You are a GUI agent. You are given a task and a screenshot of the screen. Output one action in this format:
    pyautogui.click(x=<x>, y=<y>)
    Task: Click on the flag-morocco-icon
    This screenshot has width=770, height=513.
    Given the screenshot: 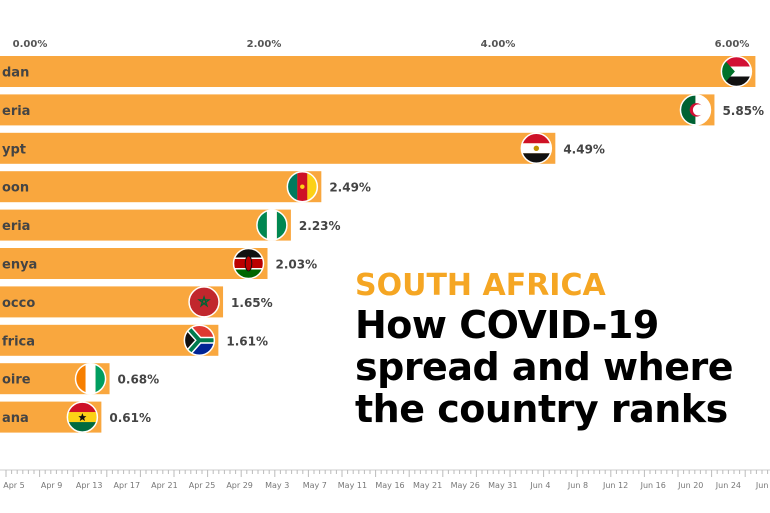 What is the action you would take?
    pyautogui.click(x=204, y=301)
    